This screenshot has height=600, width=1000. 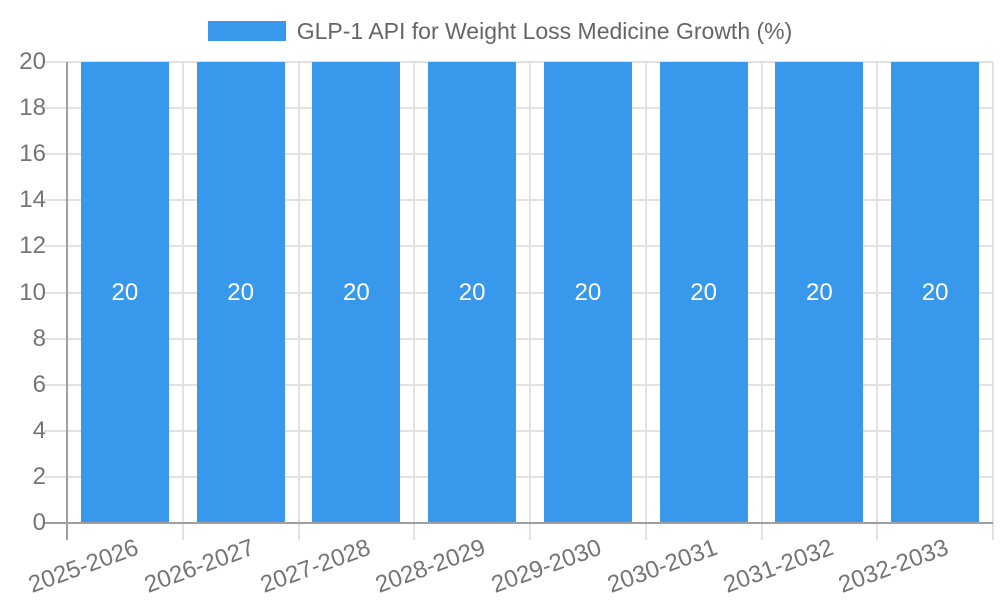 I want to click on y-tick-label: 8, so click(x=39, y=338).